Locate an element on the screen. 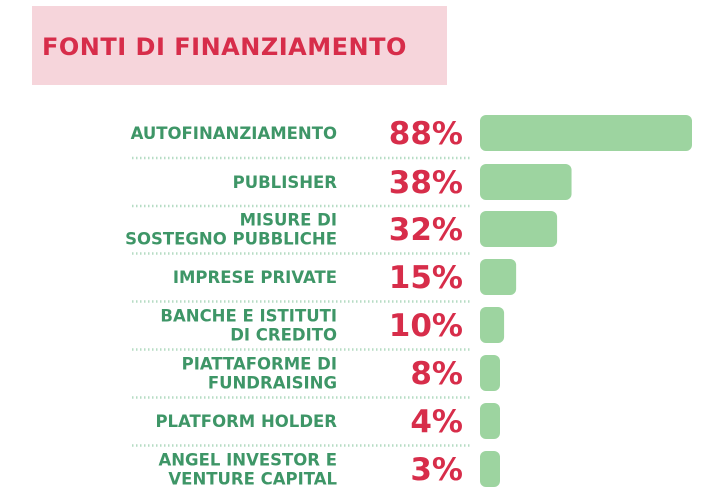 The image size is (726, 489). category-label: IMPRESE PRIVATE is located at coordinates (255, 277).